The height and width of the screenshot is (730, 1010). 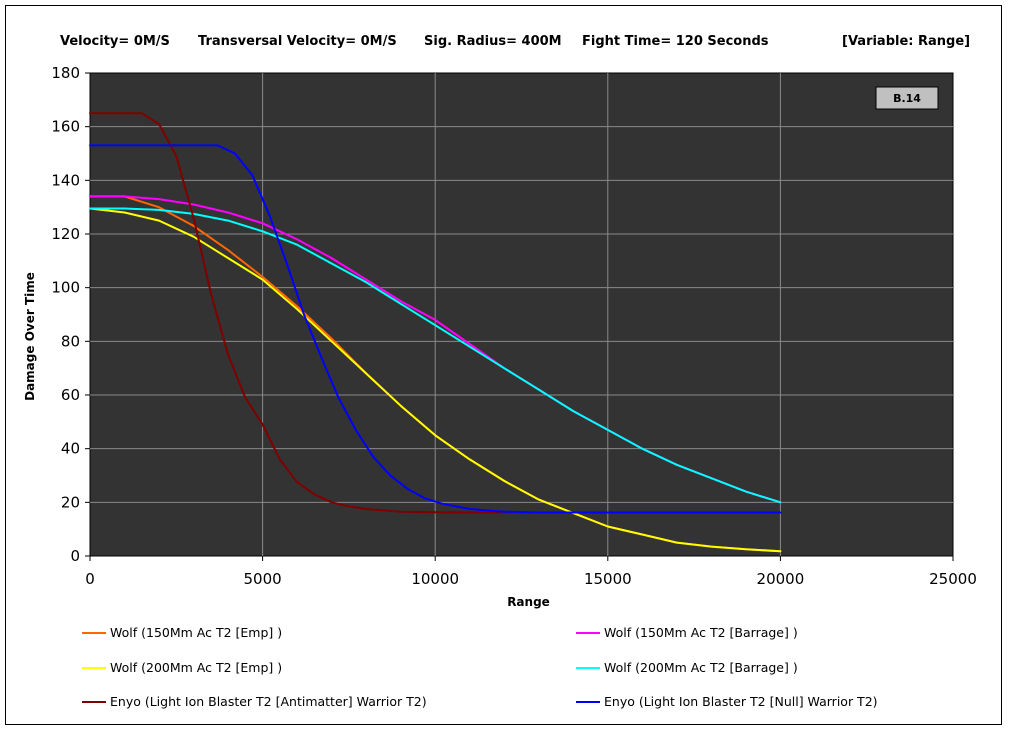 I want to click on fight-time-label: Fight Time= 120 Seconds, so click(x=675, y=41).